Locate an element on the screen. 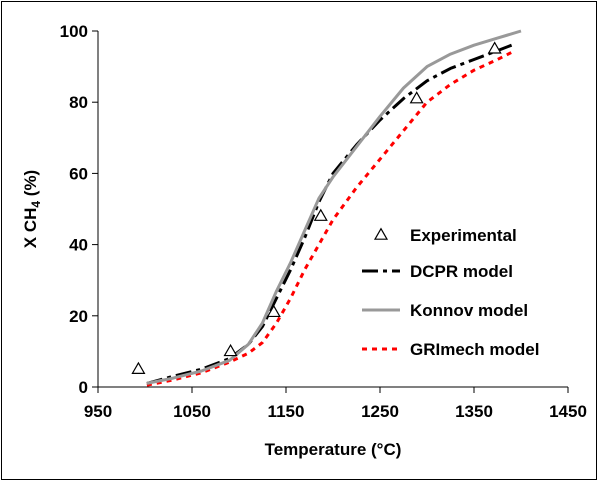 This screenshot has width=600, height=483. y-tick-label: 40 is located at coordinates (78, 245).